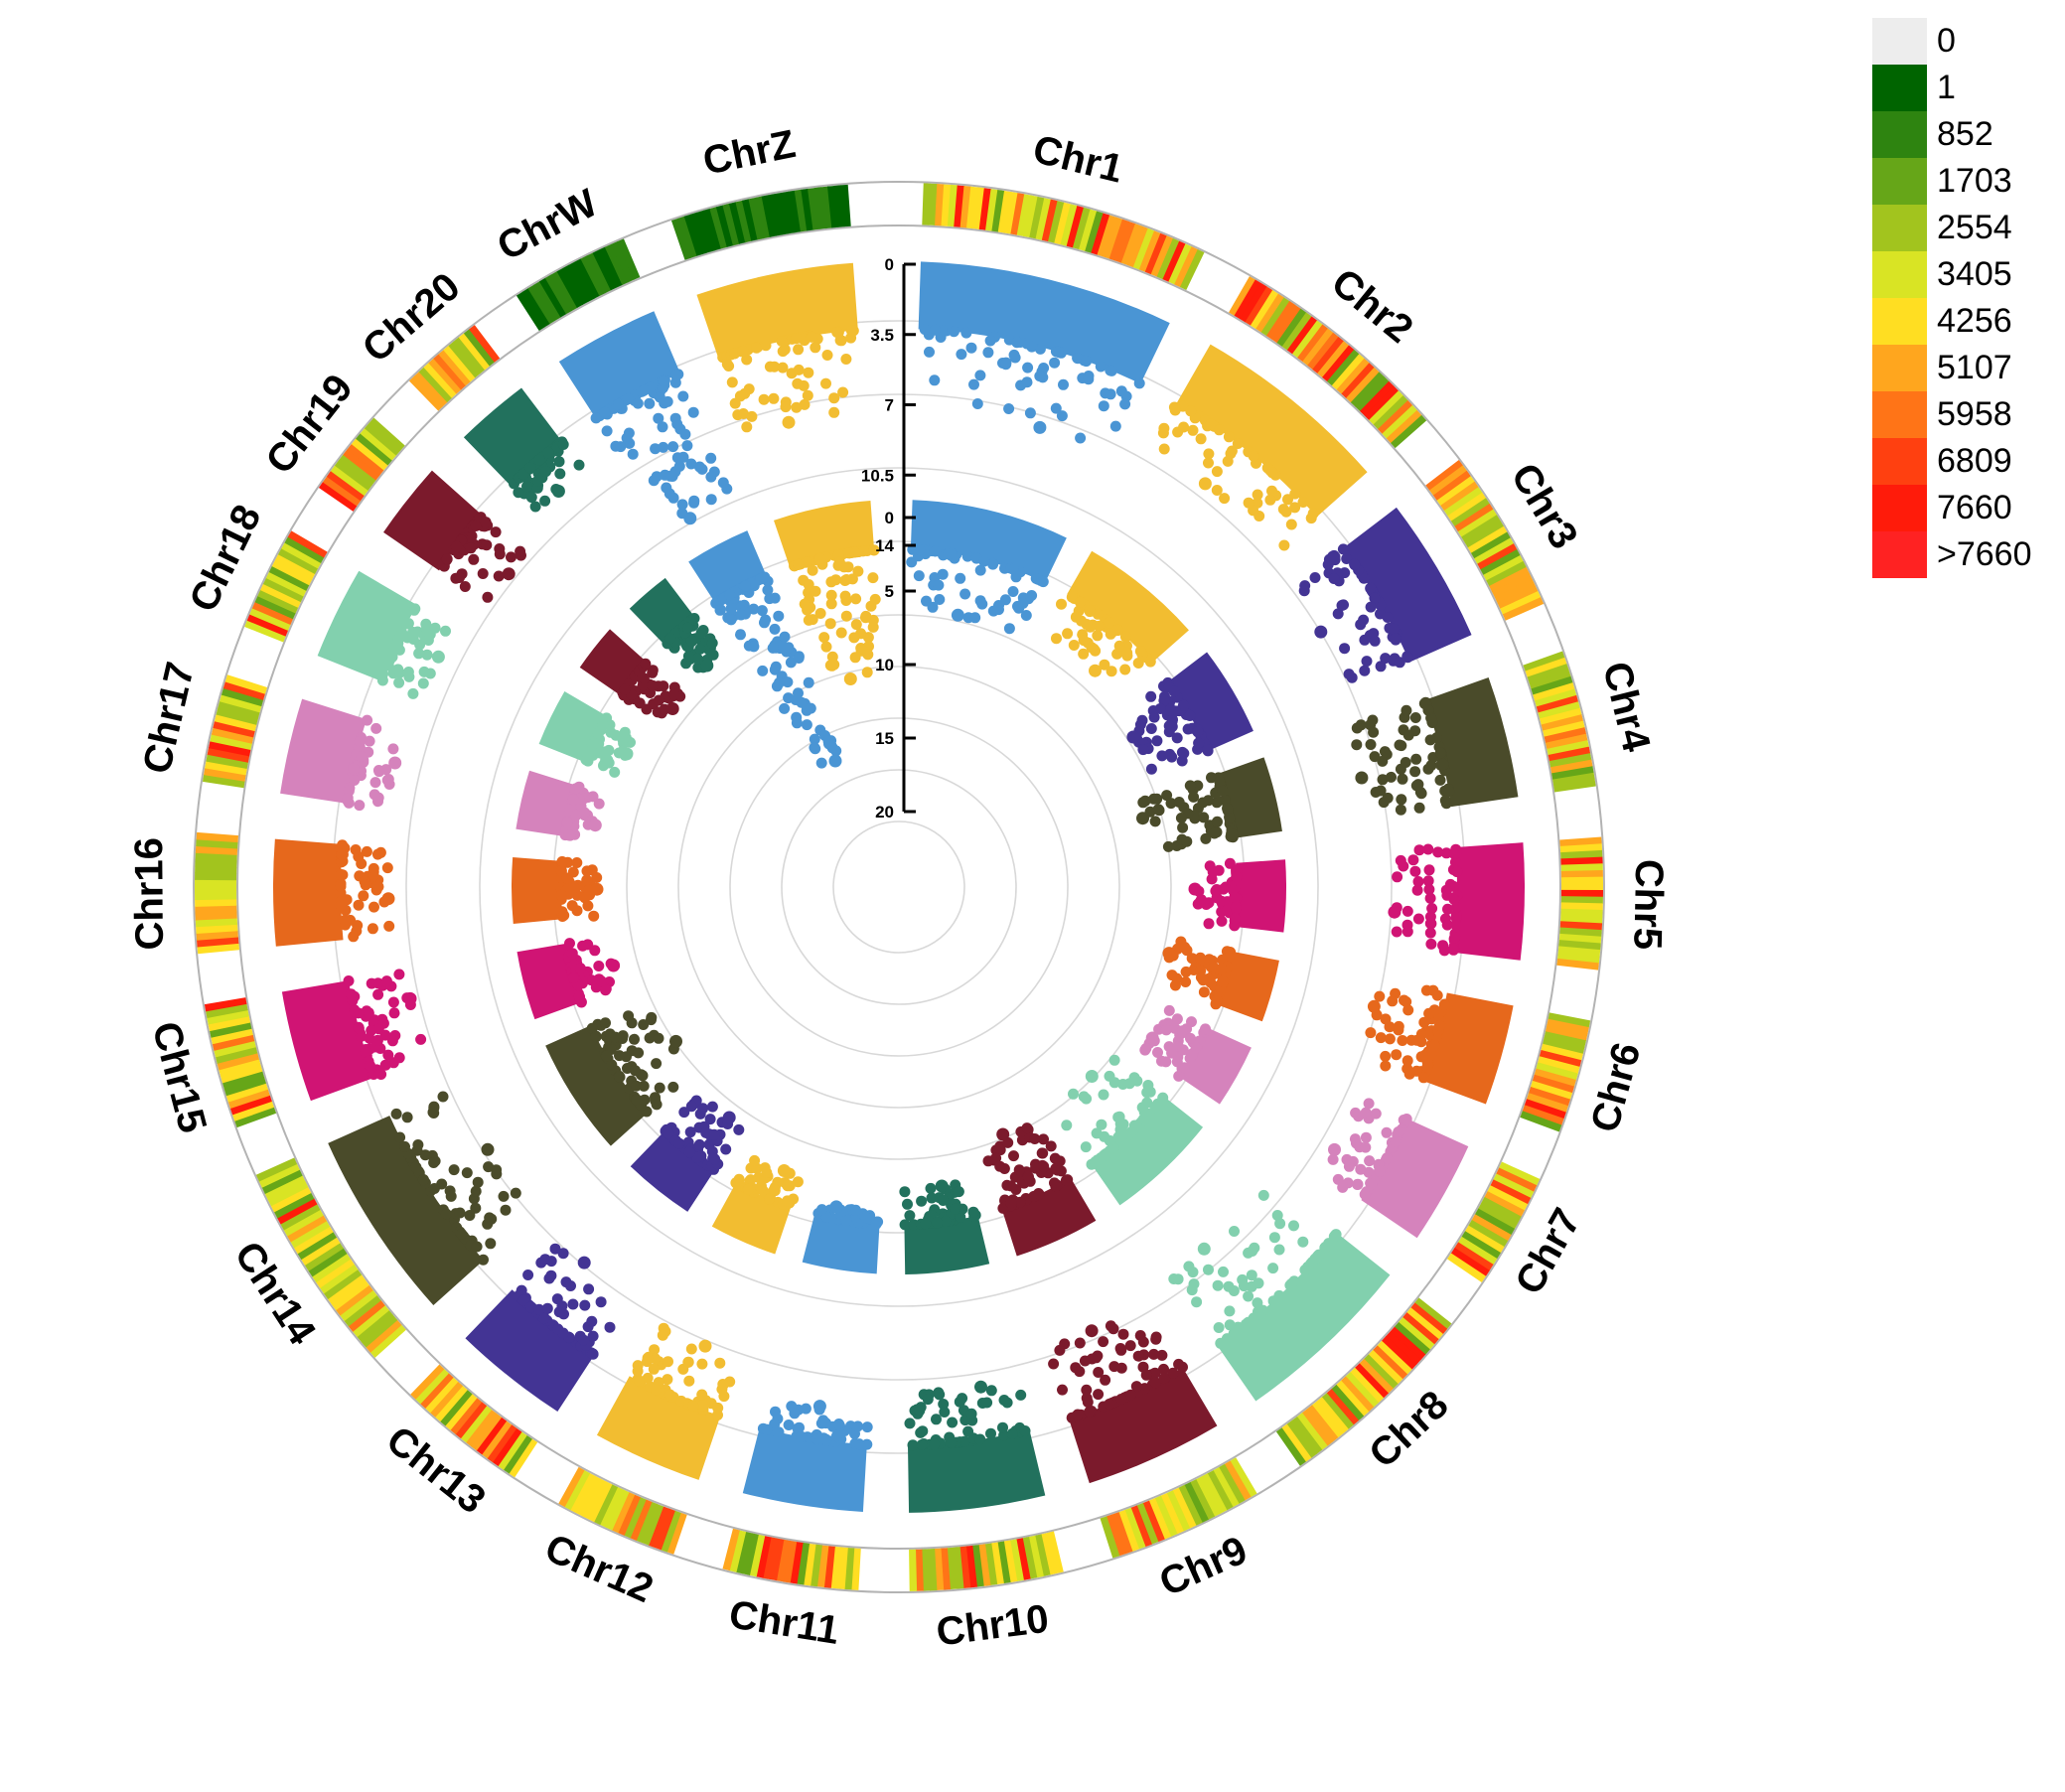  Describe the element at coordinates (1899, 181) in the screenshot. I see `legend-swatch` at that location.